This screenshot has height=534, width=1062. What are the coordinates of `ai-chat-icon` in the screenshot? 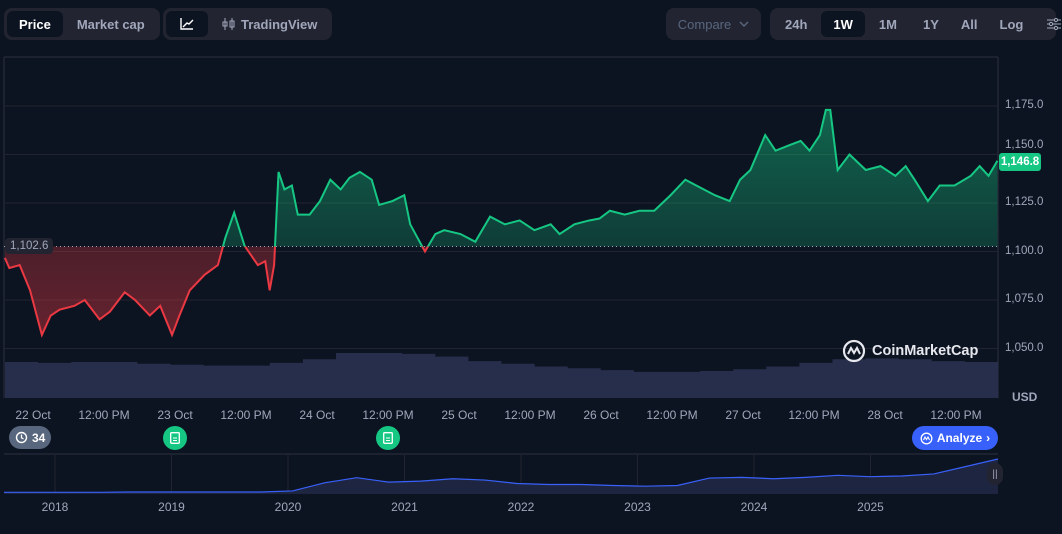 It's located at (926, 438).